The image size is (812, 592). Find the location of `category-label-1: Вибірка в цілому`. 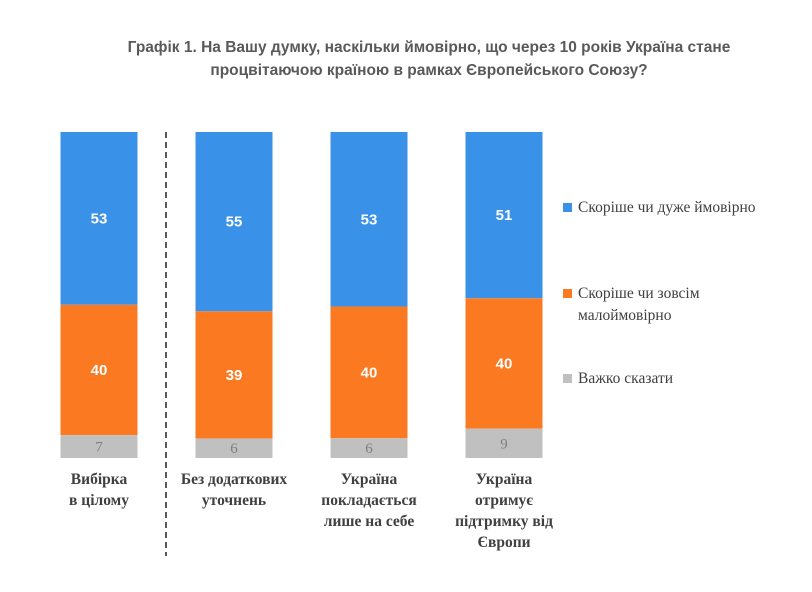

category-label-1: Вибірка в цілому is located at coordinates (99, 490).